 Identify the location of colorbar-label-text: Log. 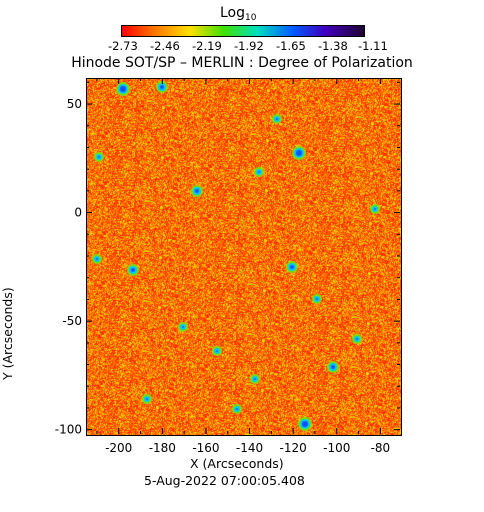
(233, 13).